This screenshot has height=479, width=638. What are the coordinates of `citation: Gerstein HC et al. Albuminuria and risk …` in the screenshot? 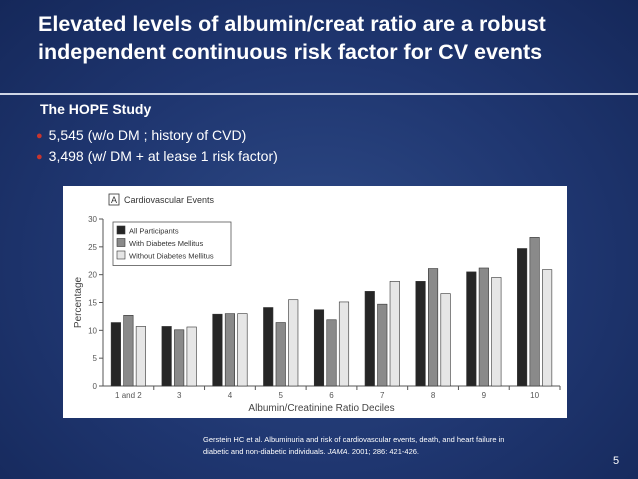 It's located at (363, 446).